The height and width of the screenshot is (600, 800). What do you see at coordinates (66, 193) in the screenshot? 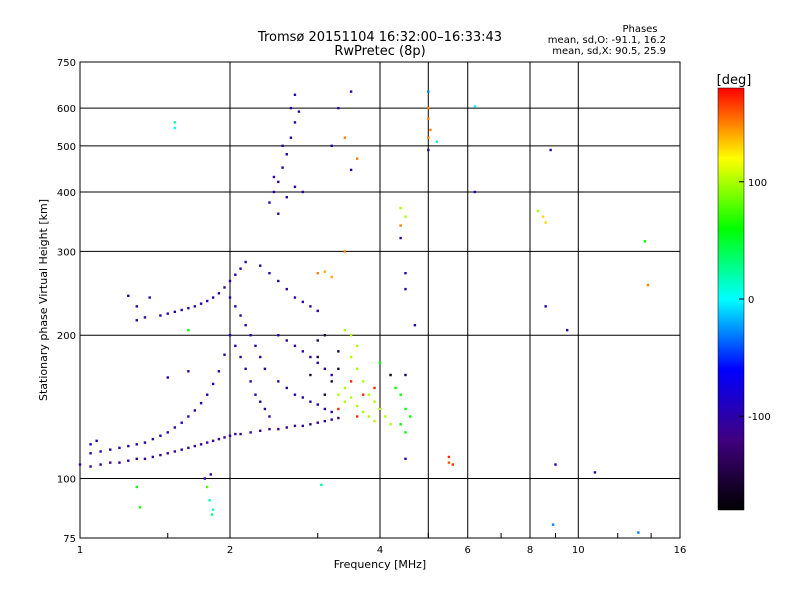
I see `y-tick-label: 400` at bounding box center [66, 193].